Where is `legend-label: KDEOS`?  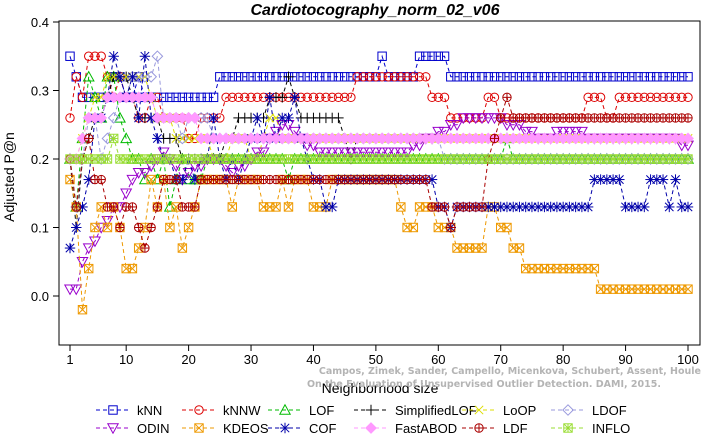 legend-label: KDEOS is located at coordinates (246, 427).